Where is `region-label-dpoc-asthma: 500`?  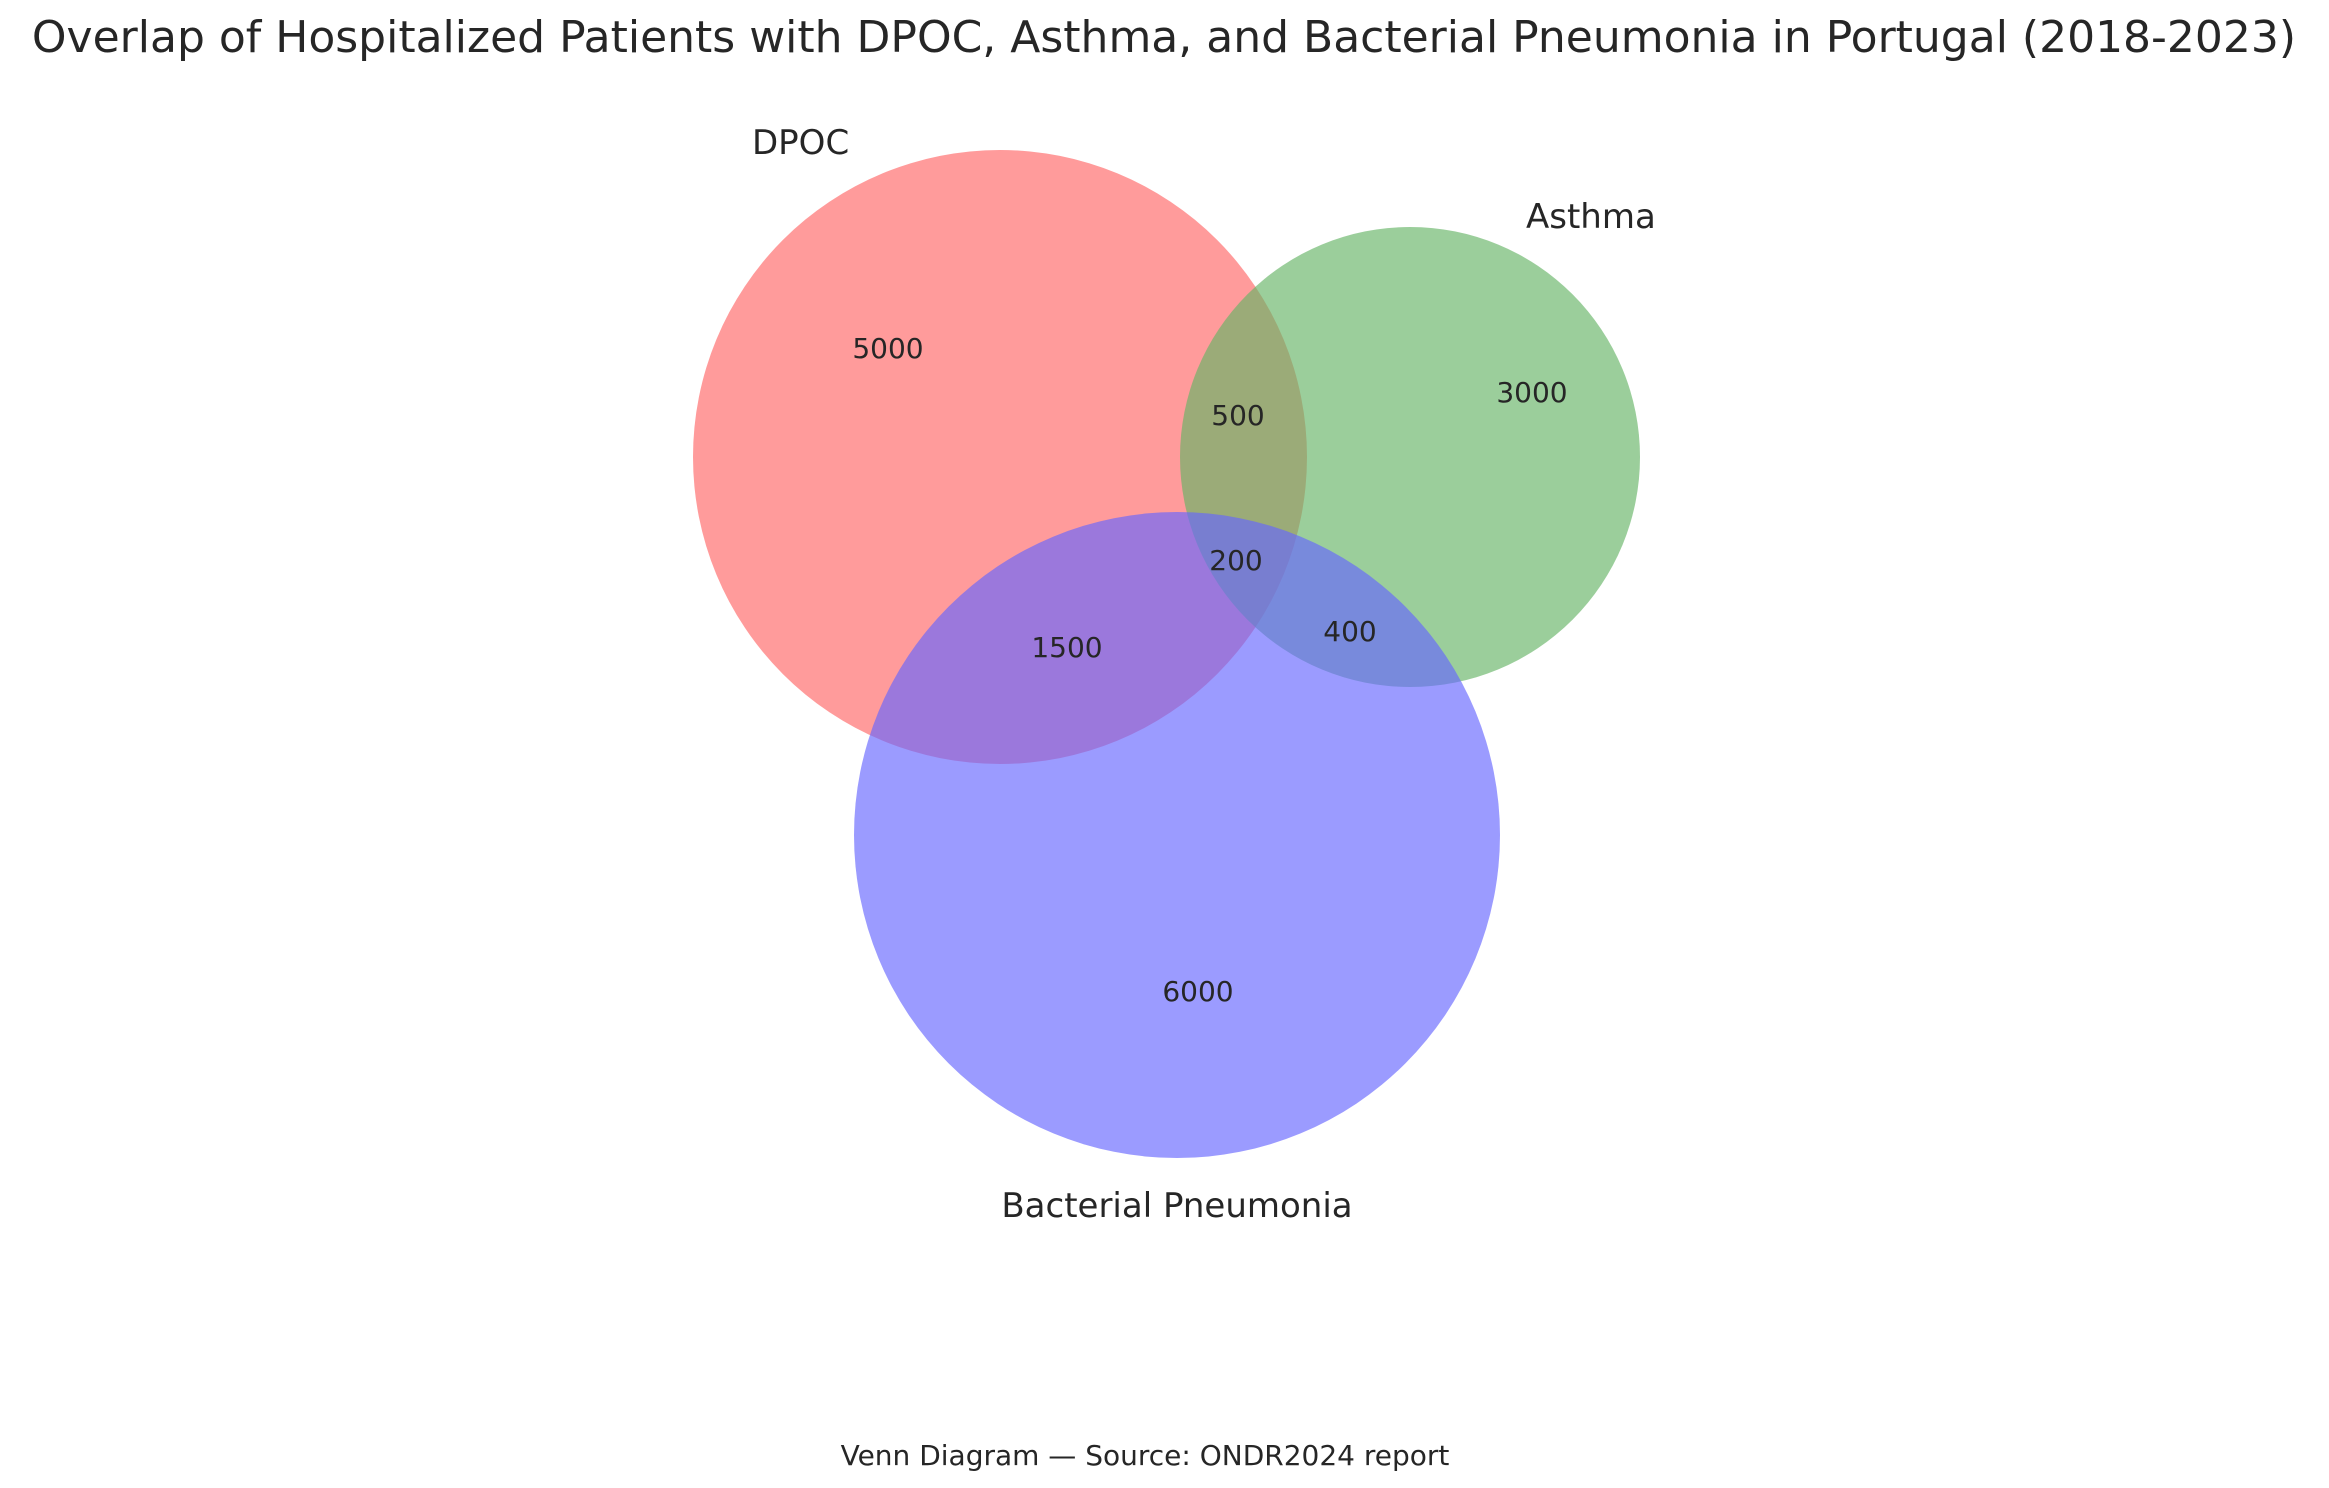 region-label-dpoc-asthma: 500 is located at coordinates (1237, 415).